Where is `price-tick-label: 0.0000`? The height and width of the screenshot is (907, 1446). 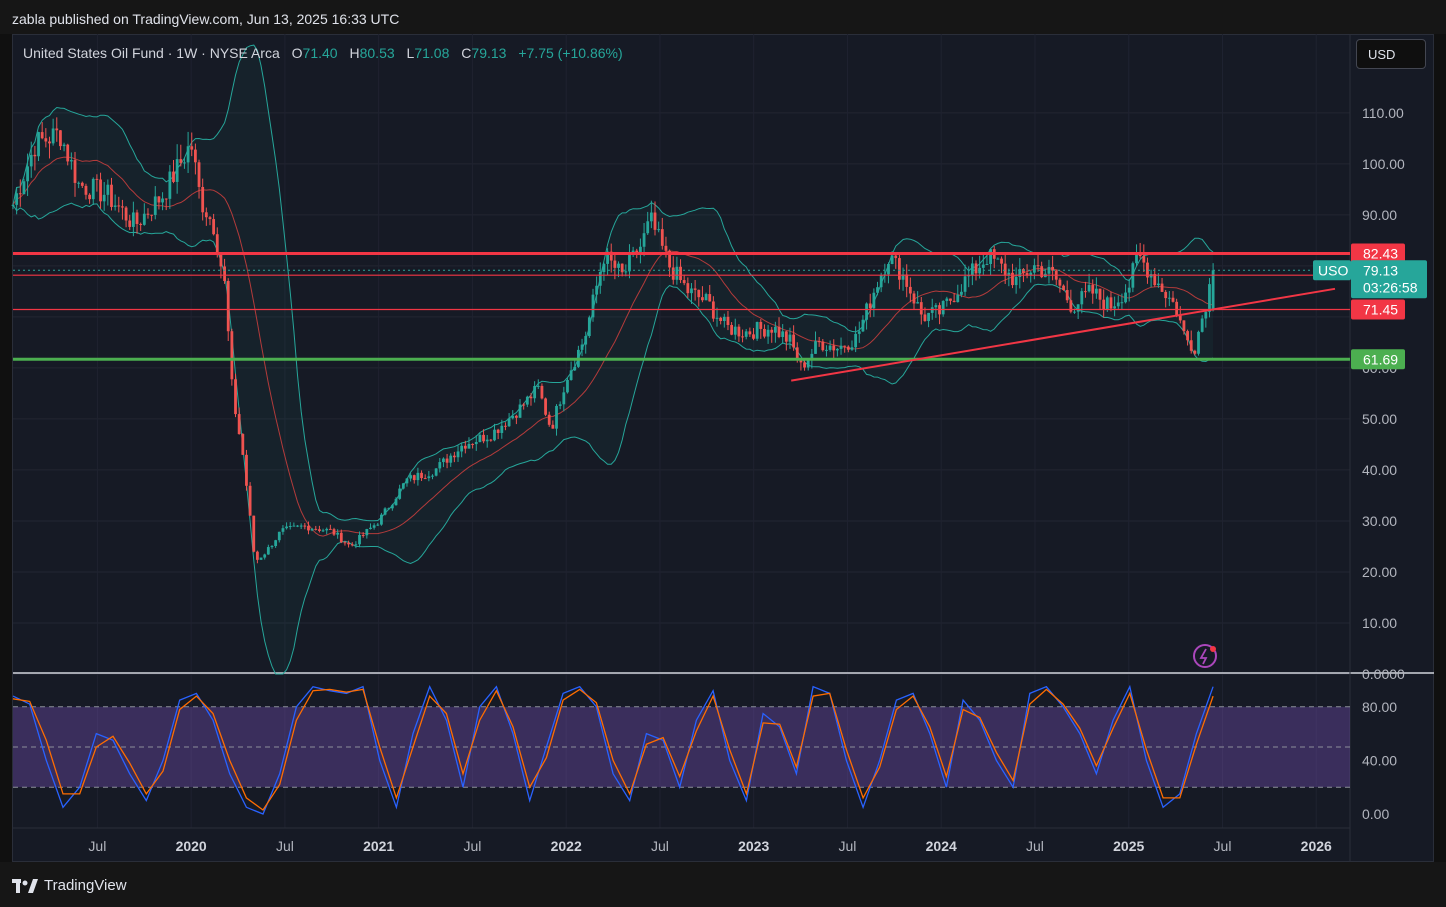 price-tick-label: 0.0000 is located at coordinates (1383, 674).